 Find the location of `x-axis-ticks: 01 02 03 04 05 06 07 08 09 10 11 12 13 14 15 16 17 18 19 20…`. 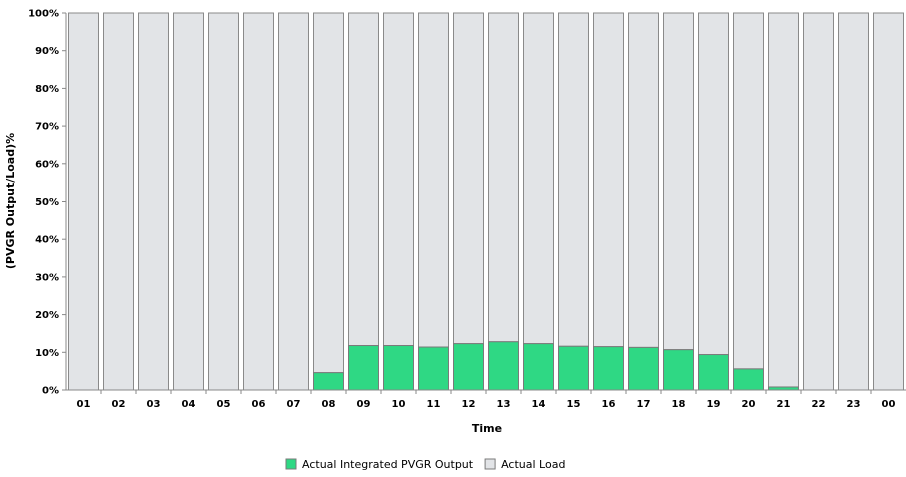

x-axis-ticks: 01 02 03 04 05 06 07 08 09 10 11 12 13 14 15 16 17 18 19 20… is located at coordinates (486, 400).